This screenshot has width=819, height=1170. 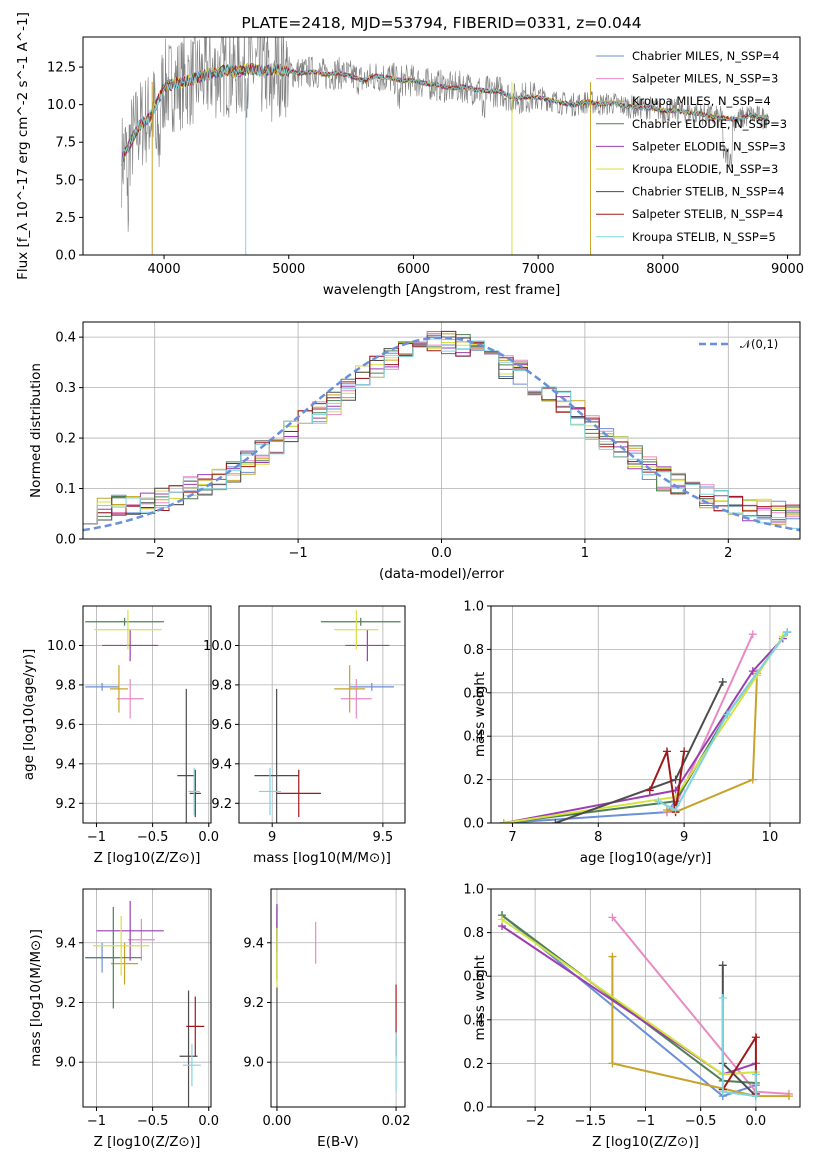 I want to click on x-tick-label: −1.5, so click(x=591, y=1121).